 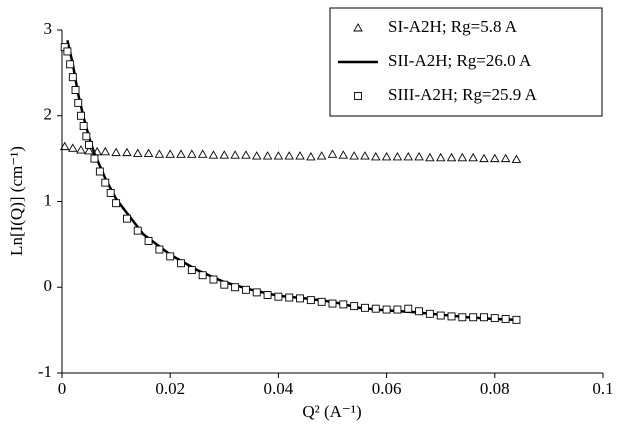 I want to click on x-axis-label: Q² (A⁻¹), so click(x=331, y=411).